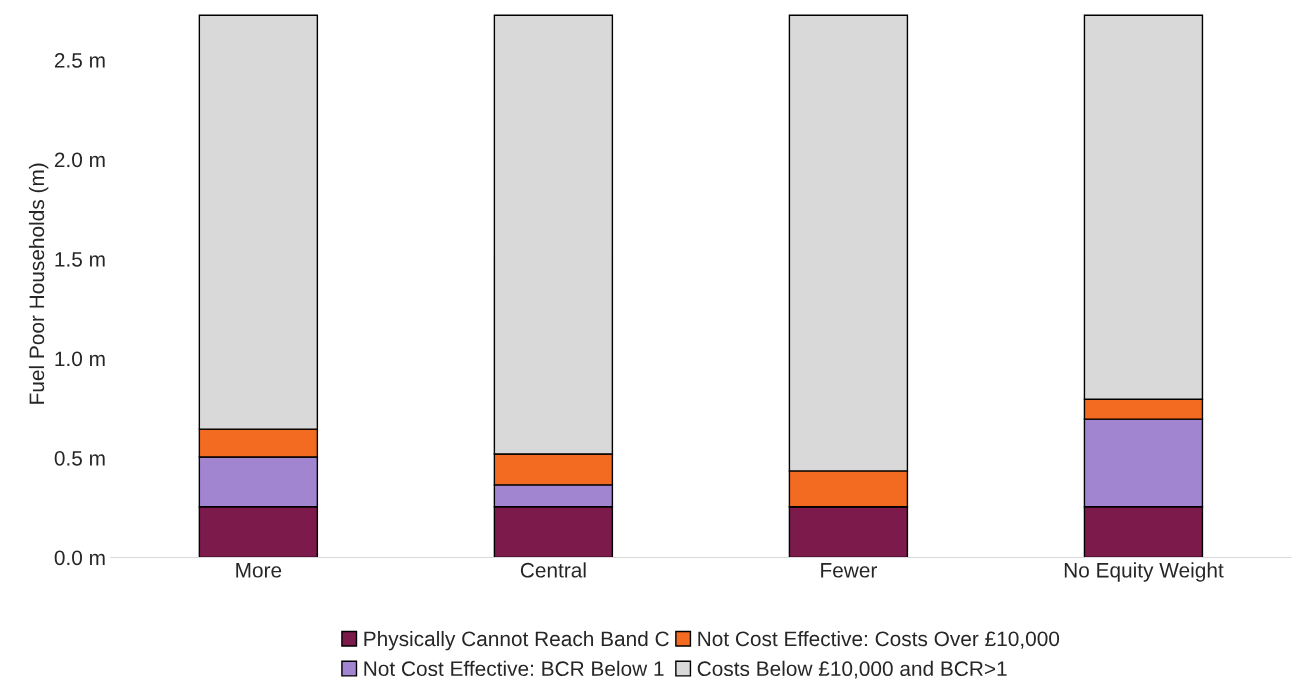 This screenshot has height=684, width=1304. I want to click on y-tick-label: 0.0 m, so click(79, 558).